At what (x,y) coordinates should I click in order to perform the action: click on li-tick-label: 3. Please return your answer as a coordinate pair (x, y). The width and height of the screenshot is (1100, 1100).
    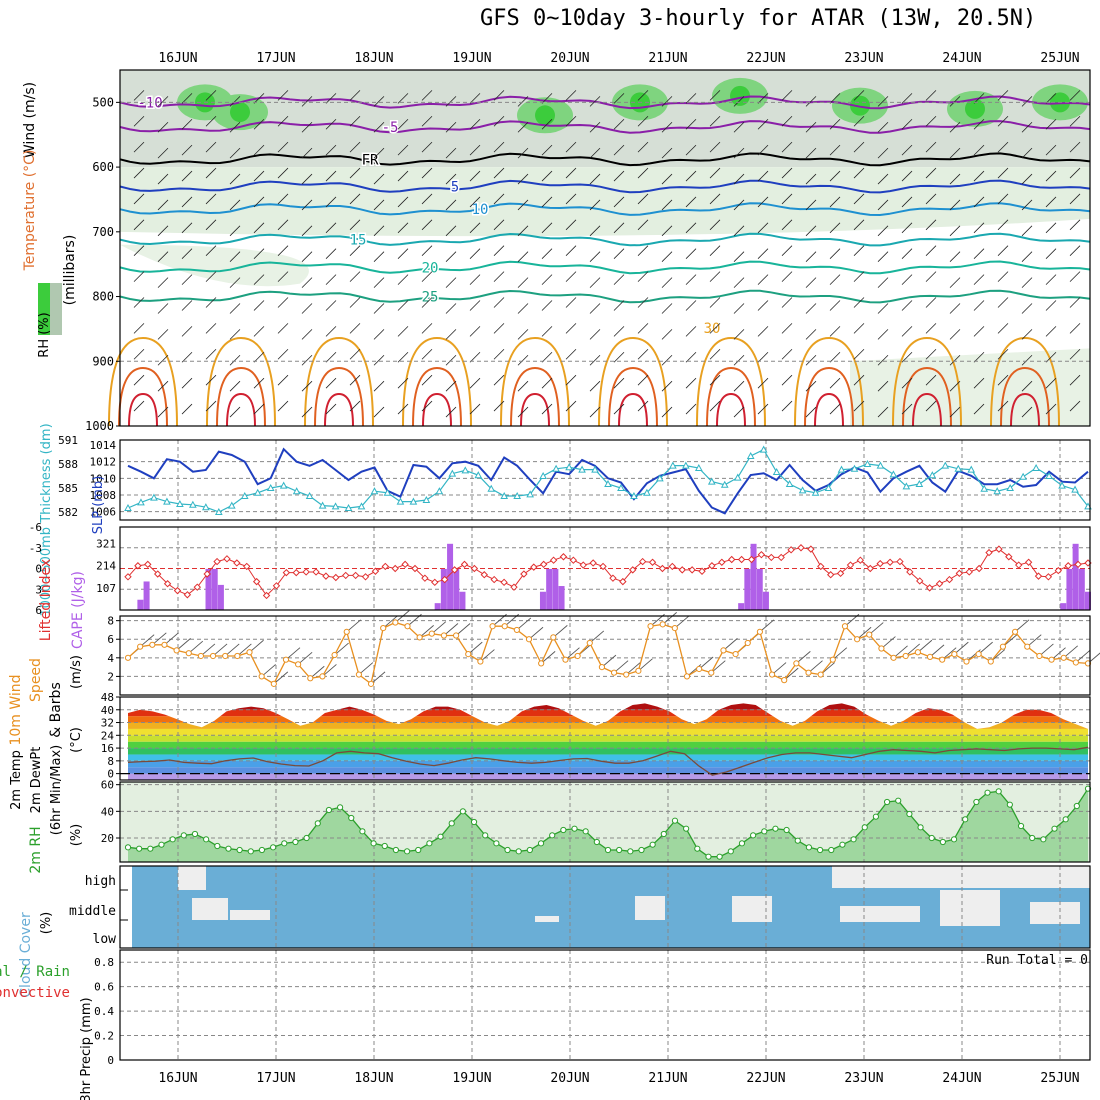
    Looking at the image, I should click on (38, 589).